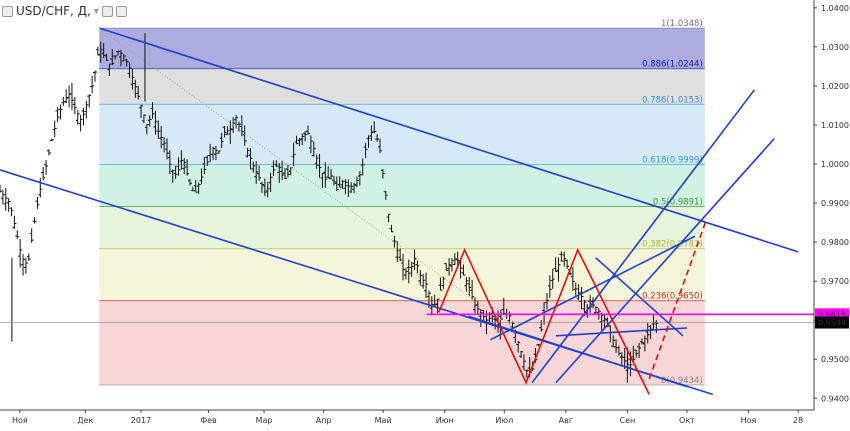 This screenshot has width=850, height=431. What do you see at coordinates (445, 420) in the screenshot?
I see `x-tick-label: Июн` at bounding box center [445, 420].